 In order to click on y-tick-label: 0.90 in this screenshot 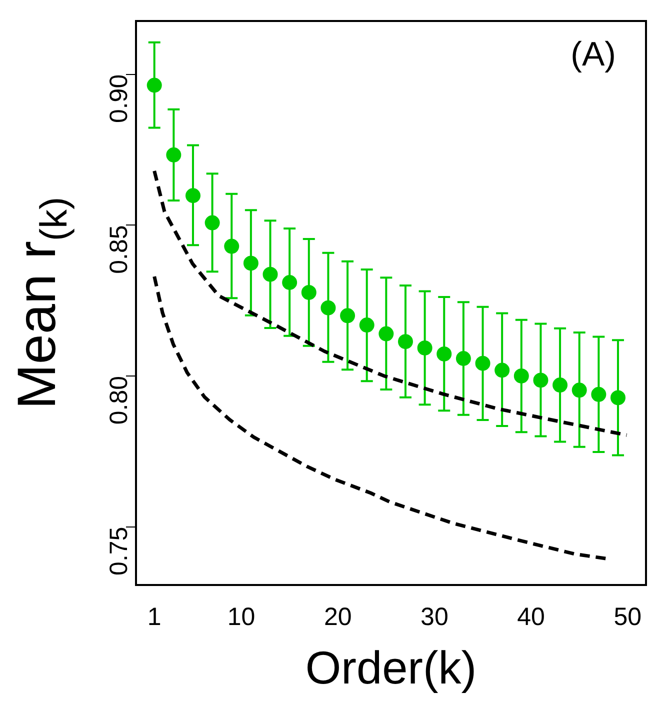, I will do `click(118, 99)`.